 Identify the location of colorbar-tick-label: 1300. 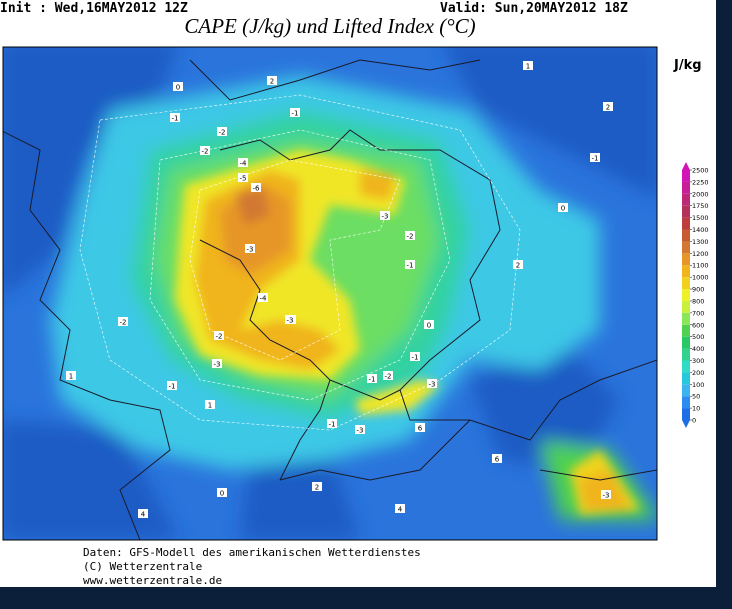
(700, 242).